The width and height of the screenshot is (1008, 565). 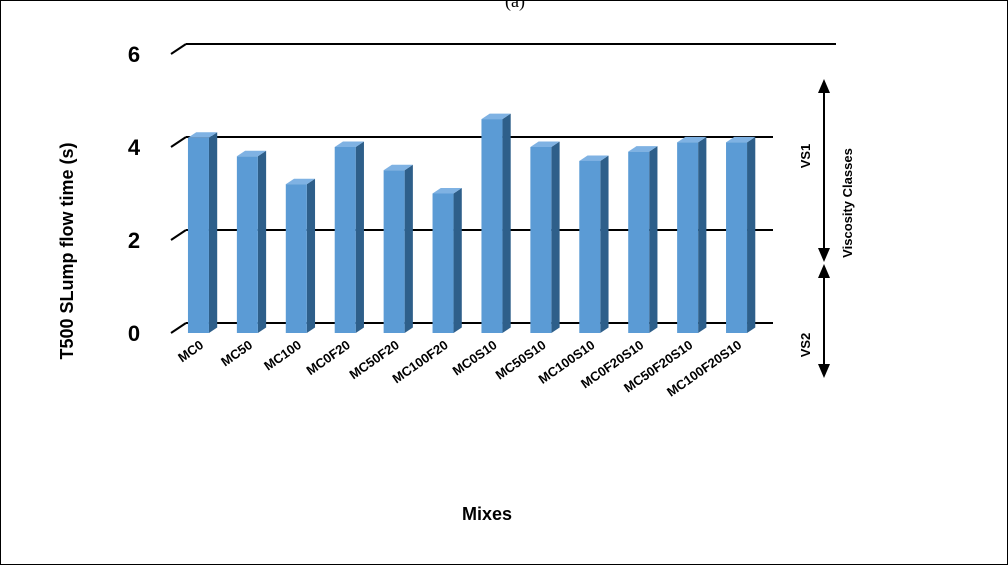 I want to click on y-axis-ticks: 0 2 4 6, so click(x=134, y=194).